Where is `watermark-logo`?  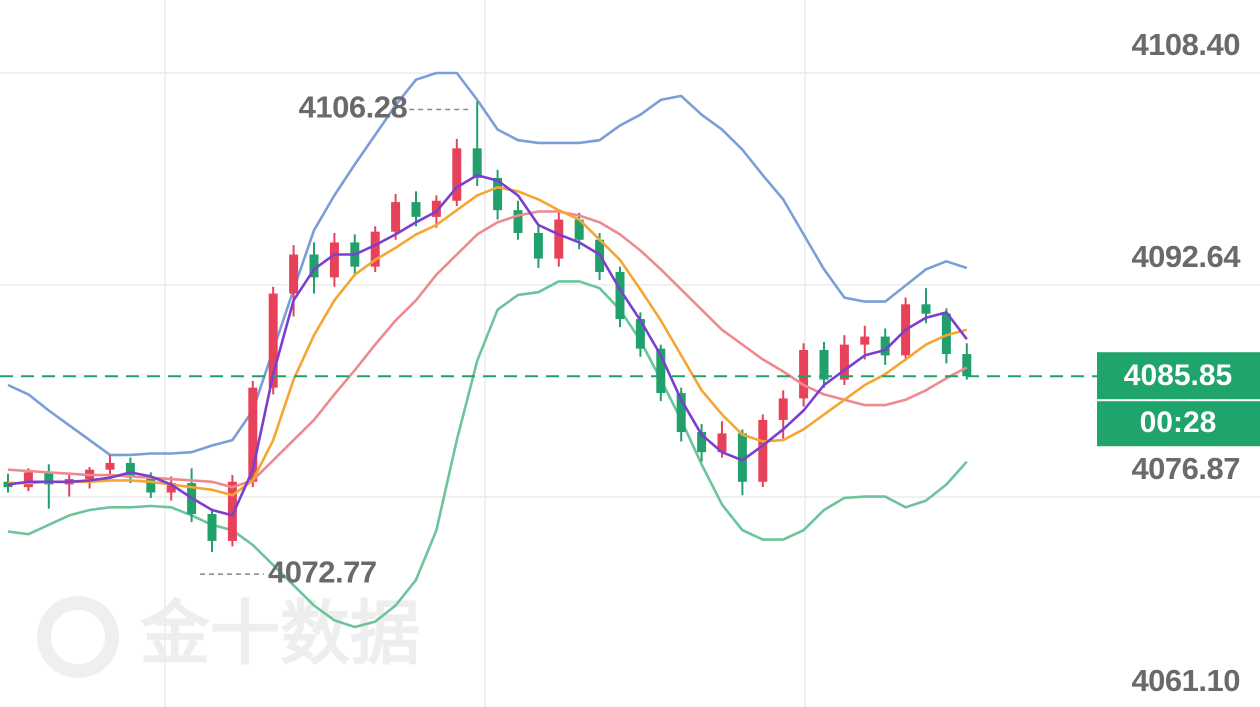 watermark-logo is located at coordinates (78, 637).